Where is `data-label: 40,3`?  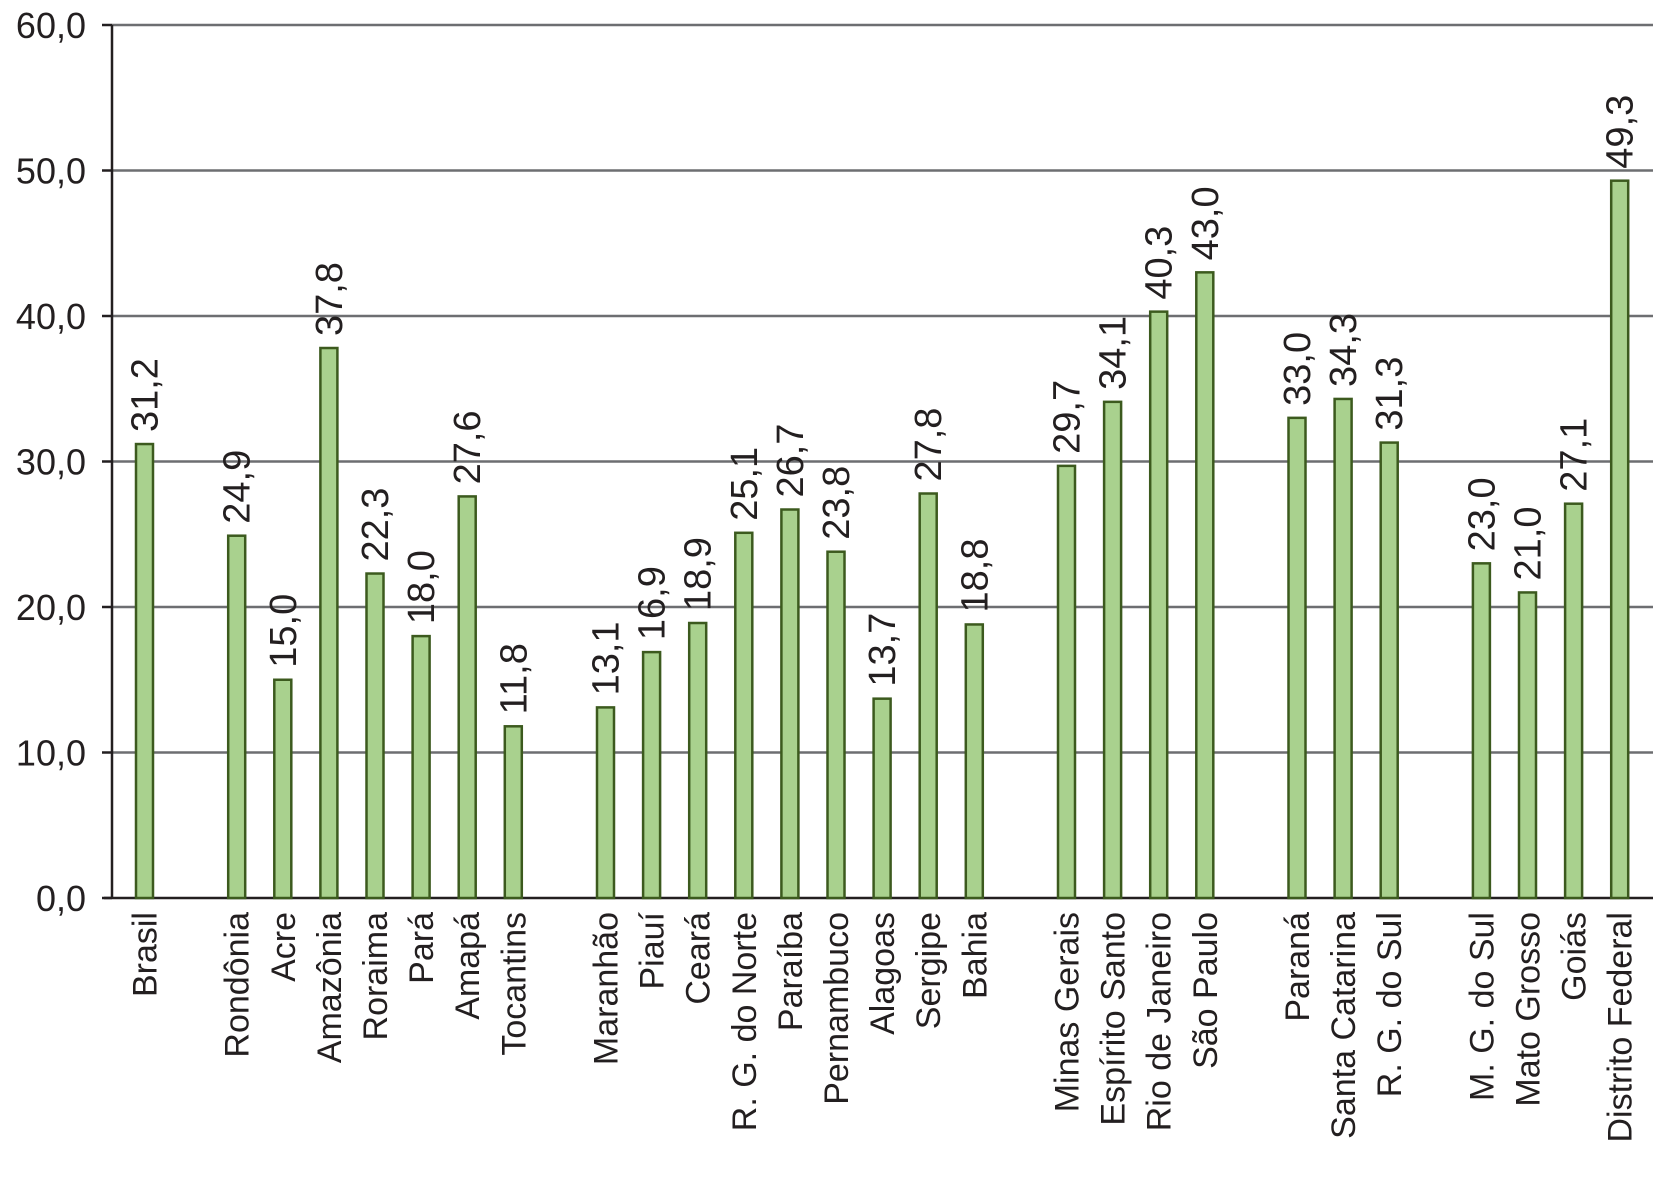 data-label: 40,3 is located at coordinates (1160, 263).